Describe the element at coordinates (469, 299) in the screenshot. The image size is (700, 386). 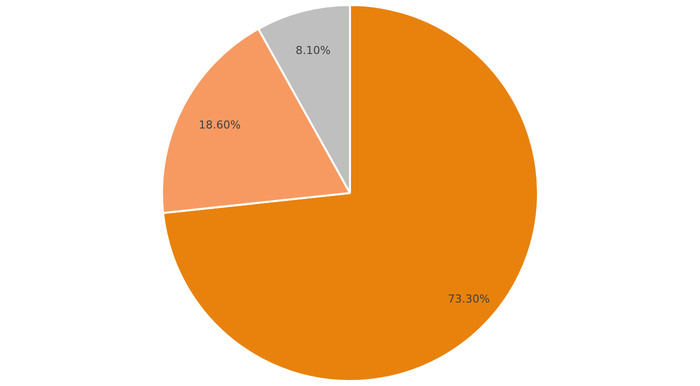
I see `data-label: 73.30%` at that location.